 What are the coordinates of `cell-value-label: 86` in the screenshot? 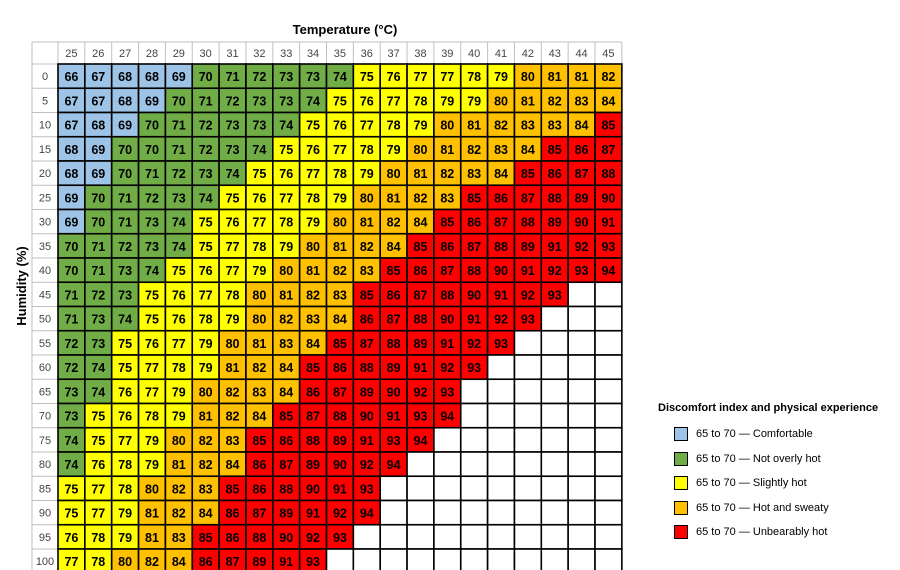 It's located at (501, 198).